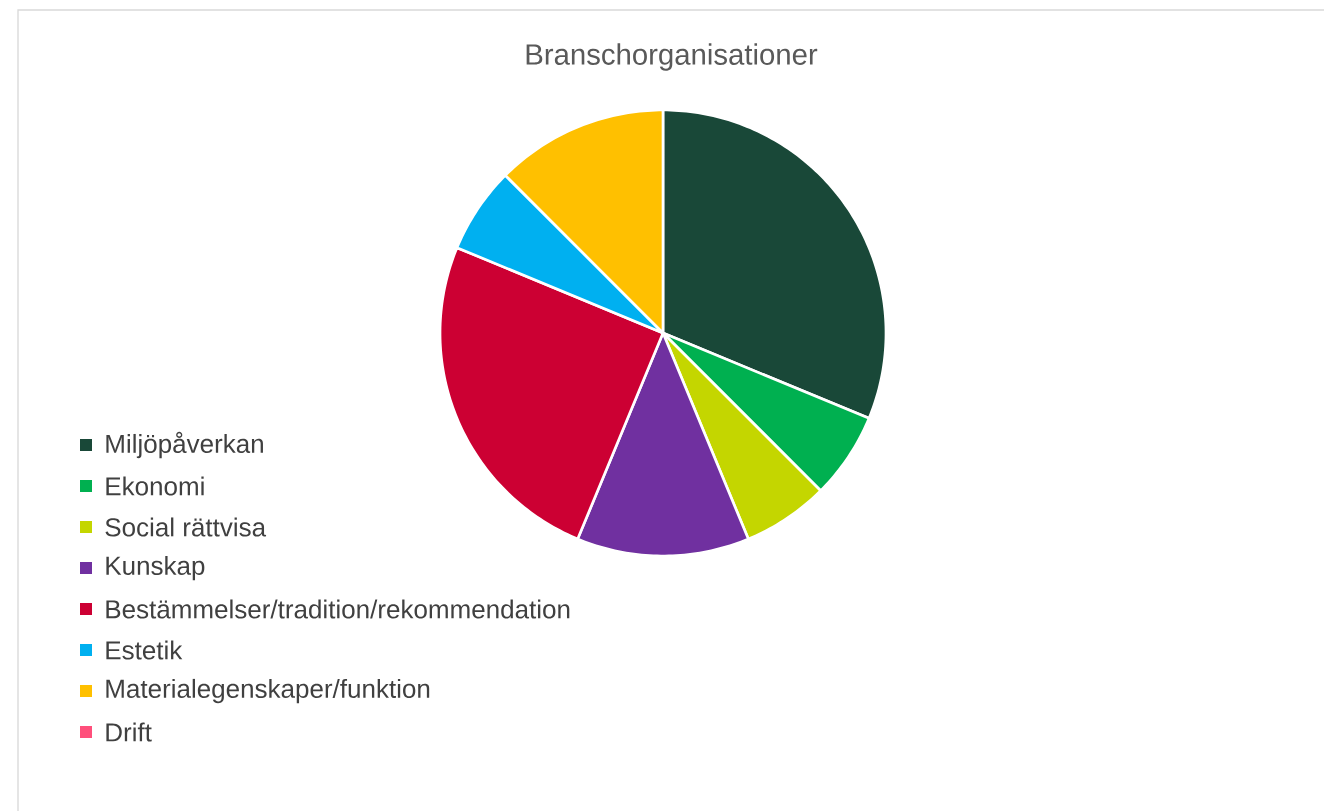  I want to click on legend-label: Materialegenskaper/funktion, so click(268, 691).